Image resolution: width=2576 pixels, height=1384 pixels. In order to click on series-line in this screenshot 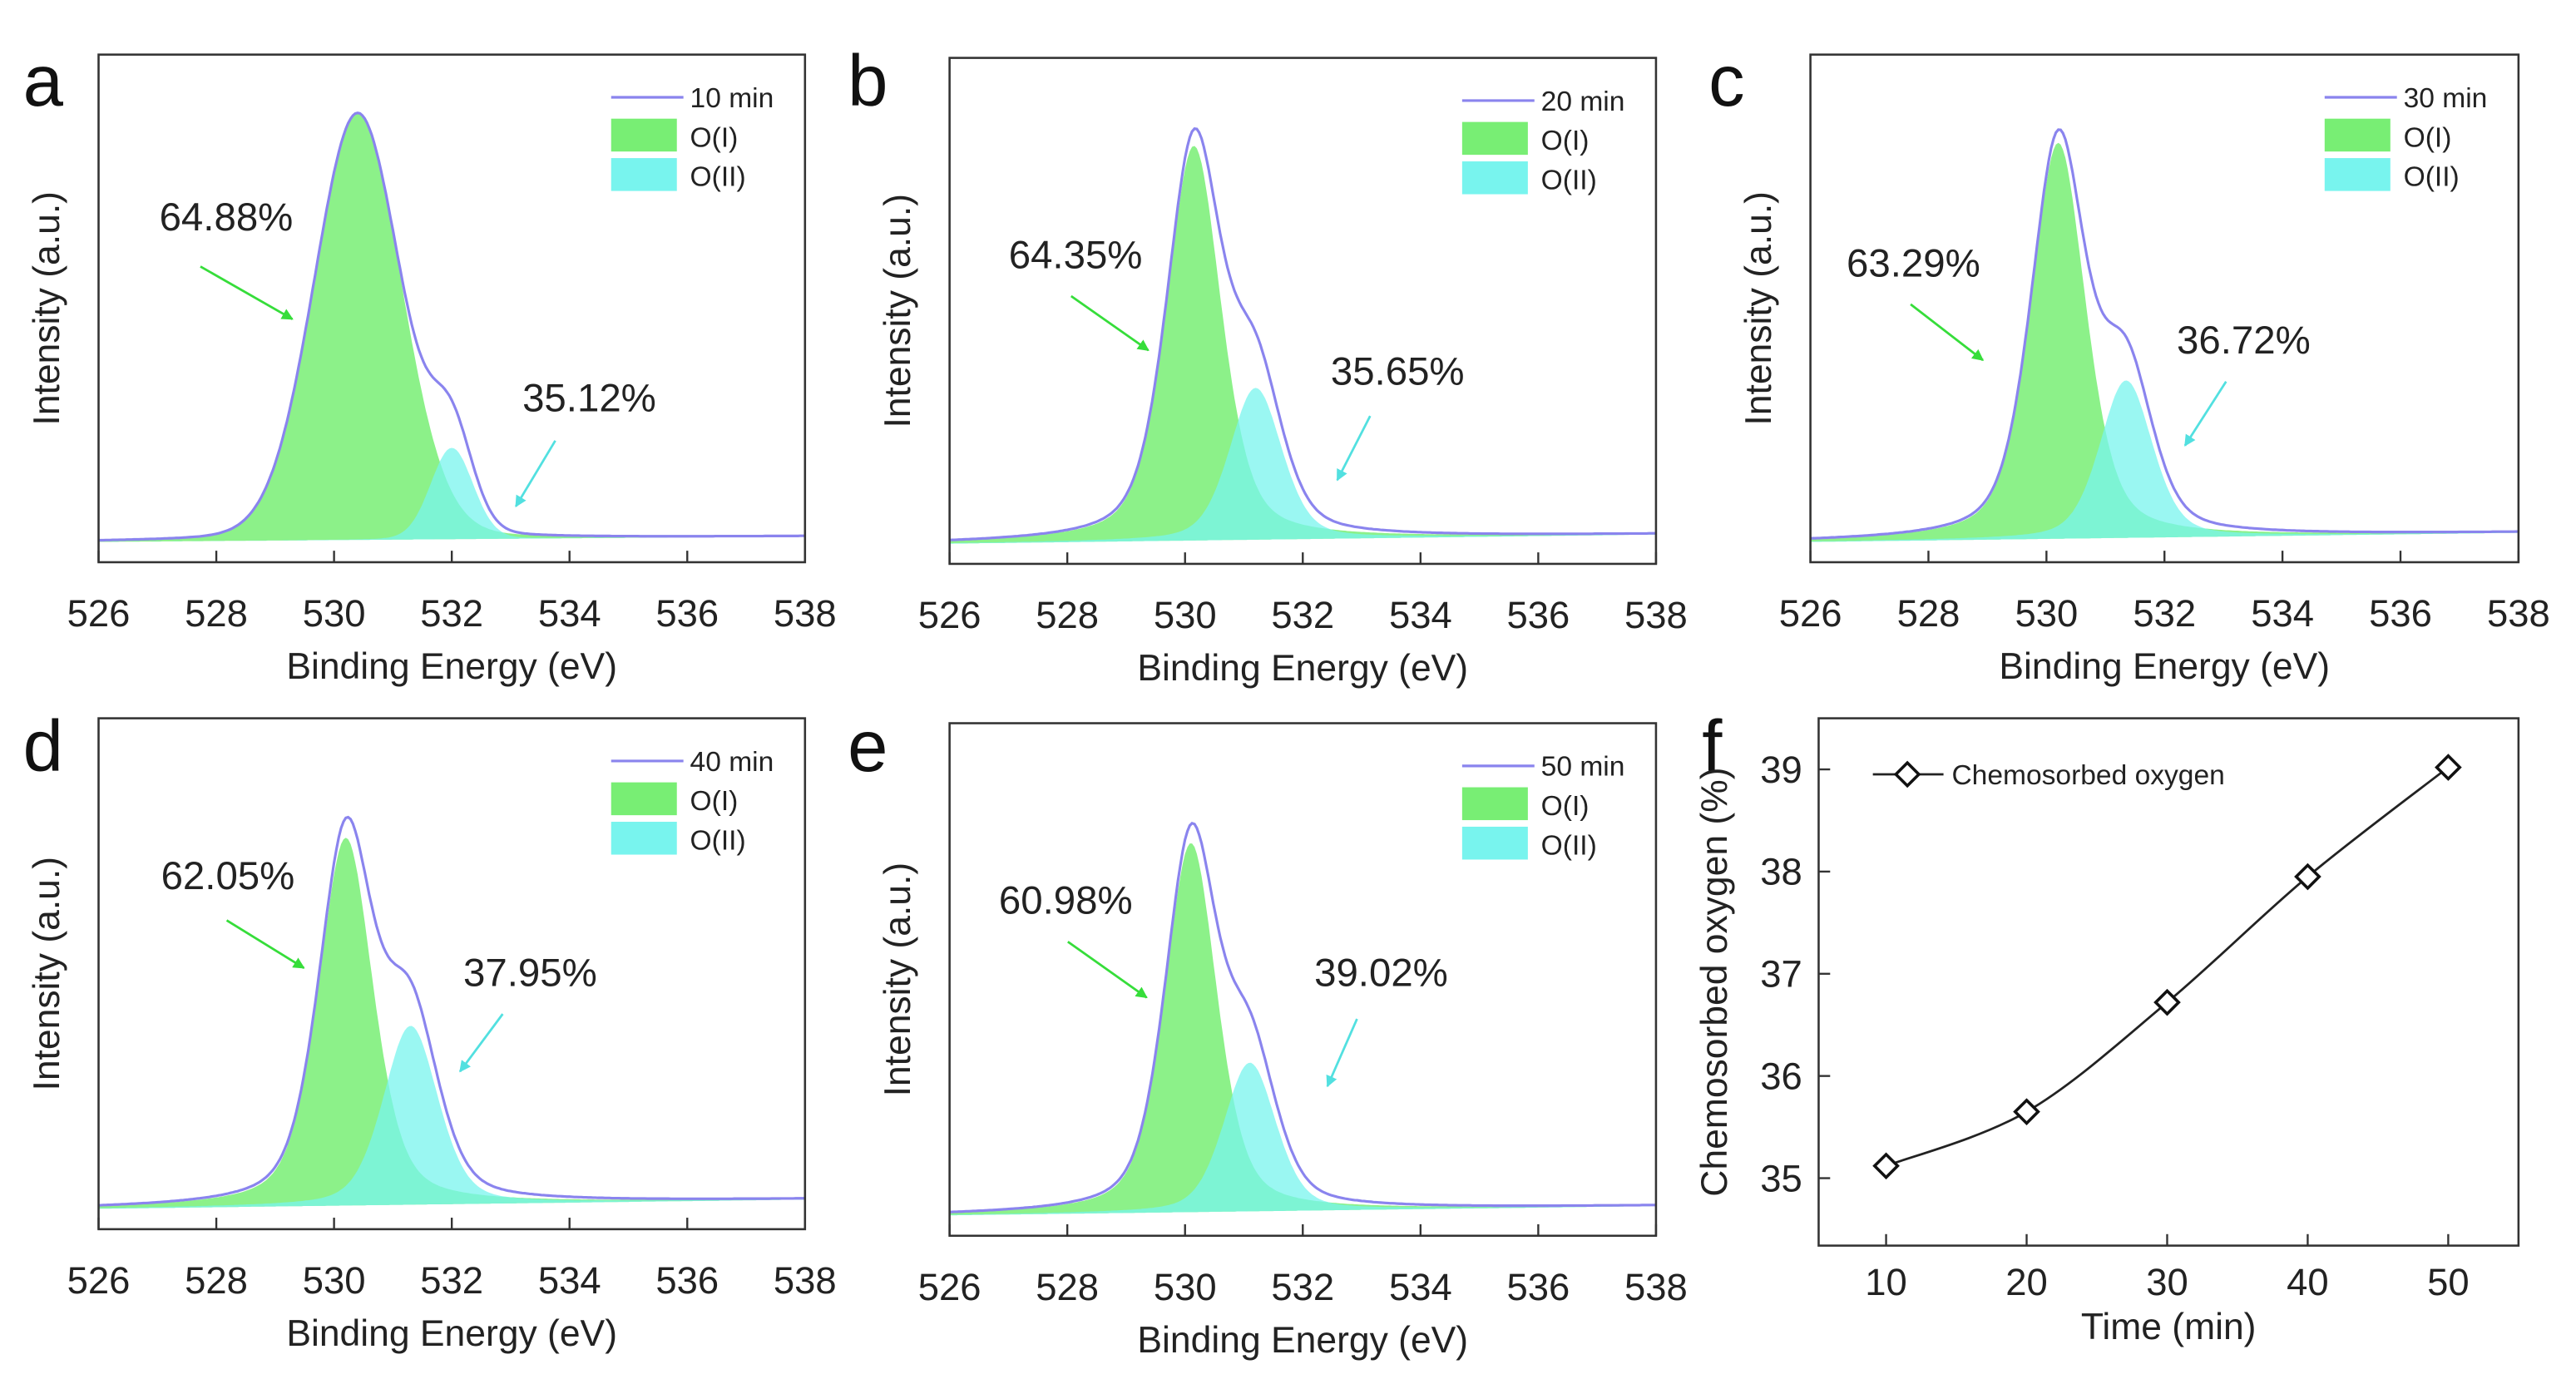, I will do `click(2168, 967)`.